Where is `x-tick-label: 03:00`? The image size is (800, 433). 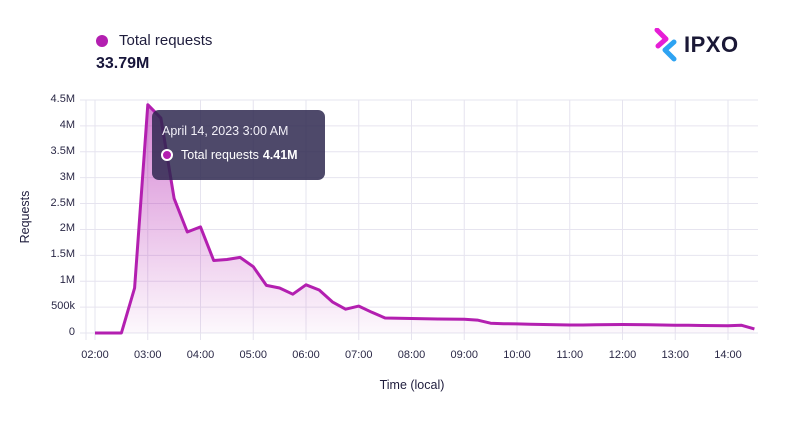
x-tick-label: 03:00 is located at coordinates (147, 355).